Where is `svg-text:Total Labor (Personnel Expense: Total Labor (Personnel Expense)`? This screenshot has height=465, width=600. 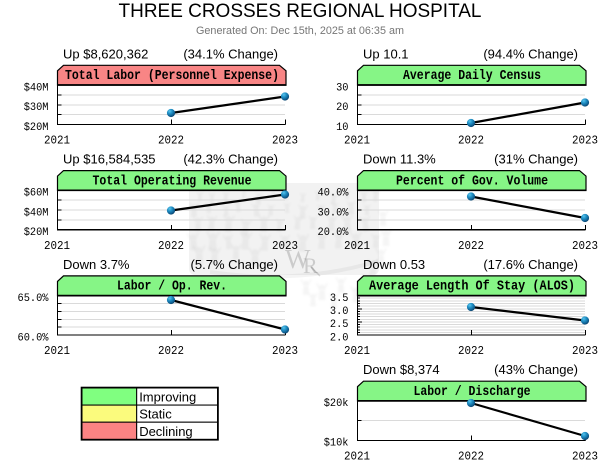 svg-text:Total Labor (Personnel Expense: Total Labor (Personnel Expense) is located at coordinates (172, 76).